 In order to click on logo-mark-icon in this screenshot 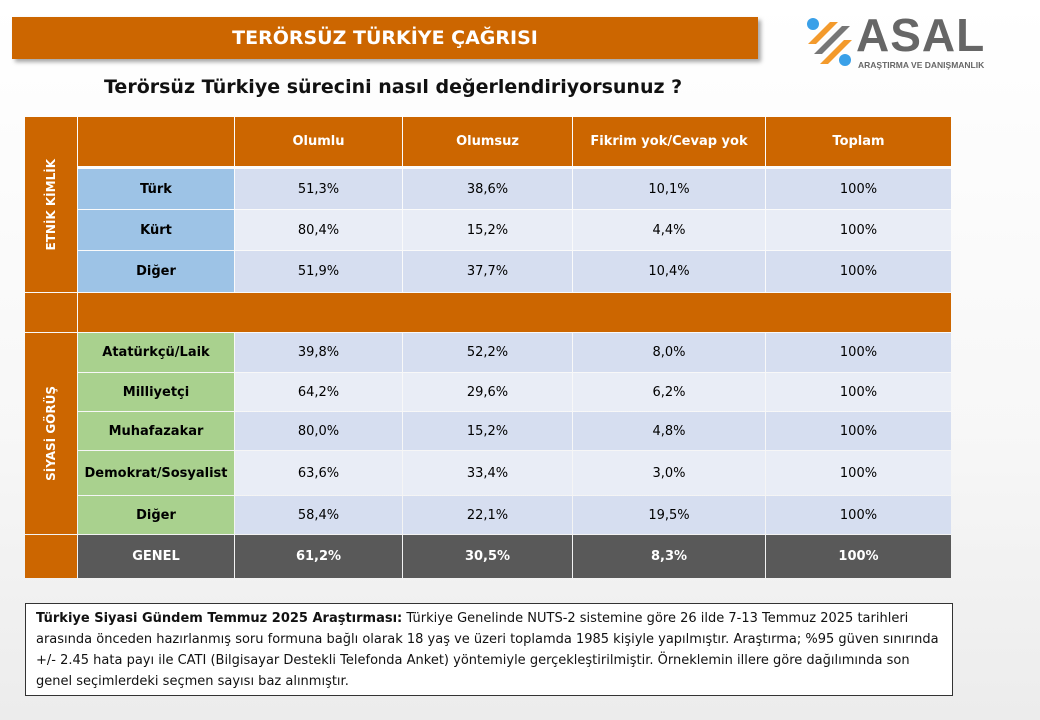, I will do `click(829, 42)`.